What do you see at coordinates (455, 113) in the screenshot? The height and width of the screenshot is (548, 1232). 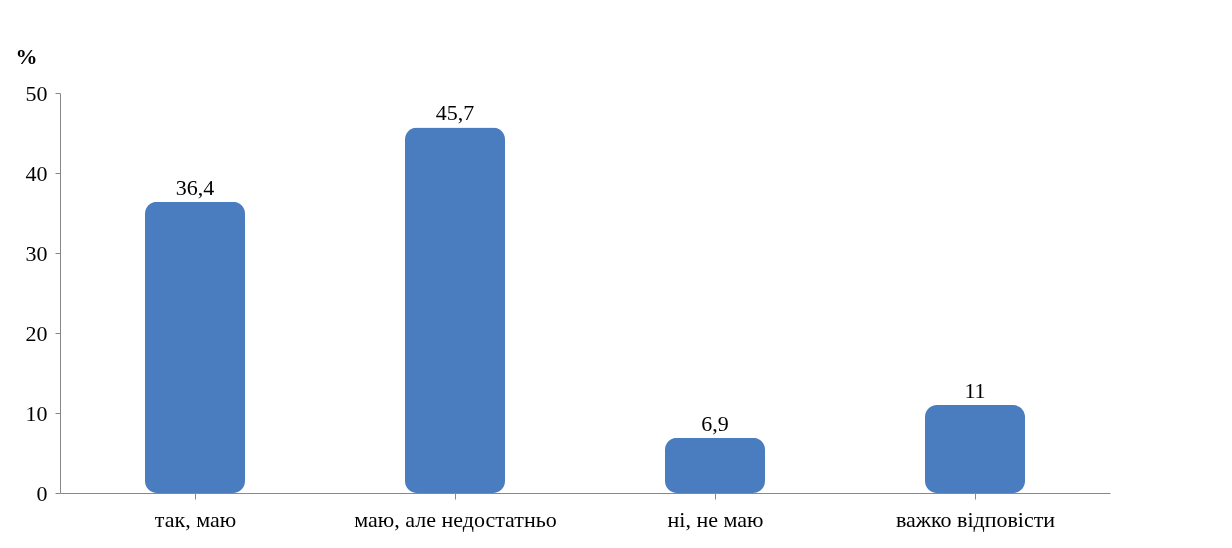 I see `data-label: 45,7` at bounding box center [455, 113].